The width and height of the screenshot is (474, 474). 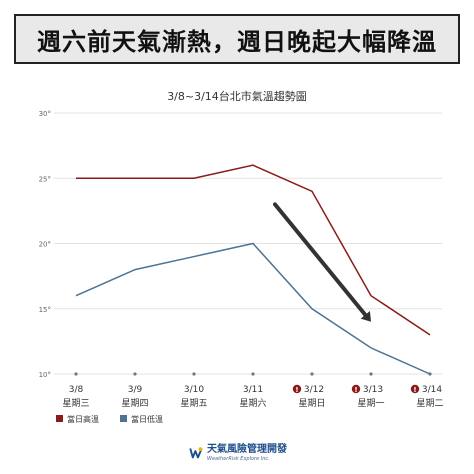 What do you see at coordinates (370, 403) in the screenshot?
I see `x-weekday-label: 星期一` at bounding box center [370, 403].